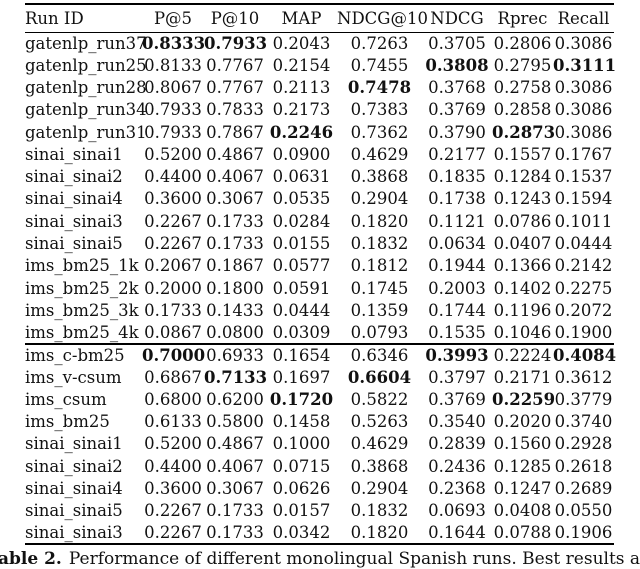 The image size is (640, 569). Describe the element at coordinates (457, 18) in the screenshot. I see `column-header-ndcg: NDCG` at that location.